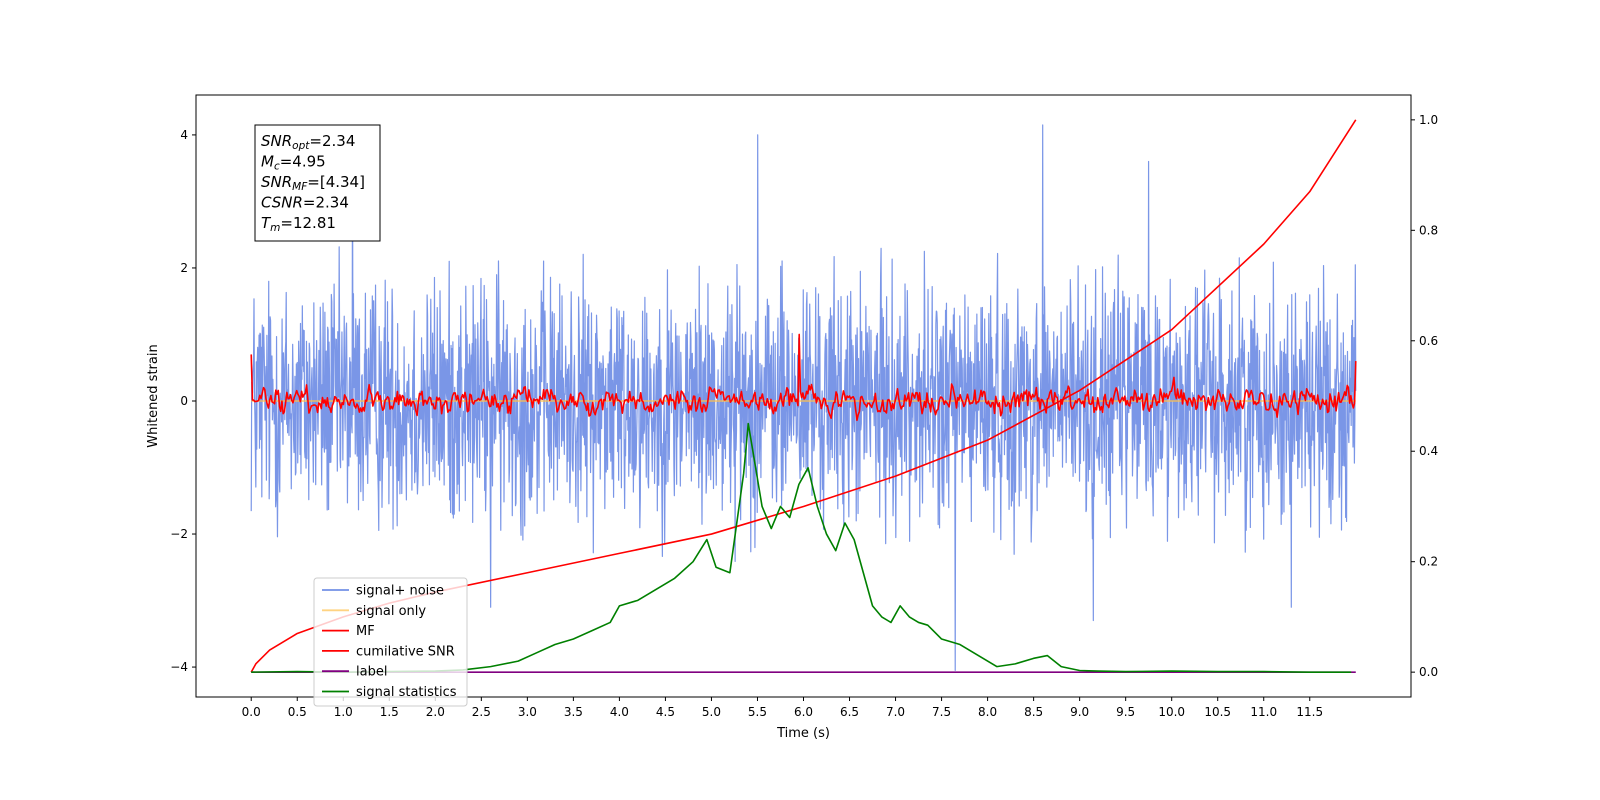 Image resolution: width=1600 pixels, height=800 pixels. What do you see at coordinates (1309, 712) in the screenshot?
I see `x-tick-label: 11.5` at bounding box center [1309, 712].